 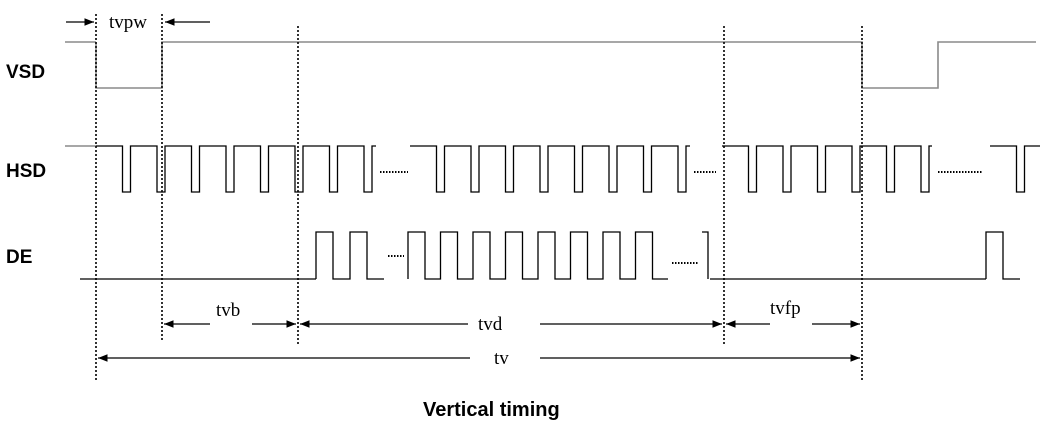 What do you see at coordinates (479, 358) in the screenshot?
I see `tv-dimension: tv` at bounding box center [479, 358].